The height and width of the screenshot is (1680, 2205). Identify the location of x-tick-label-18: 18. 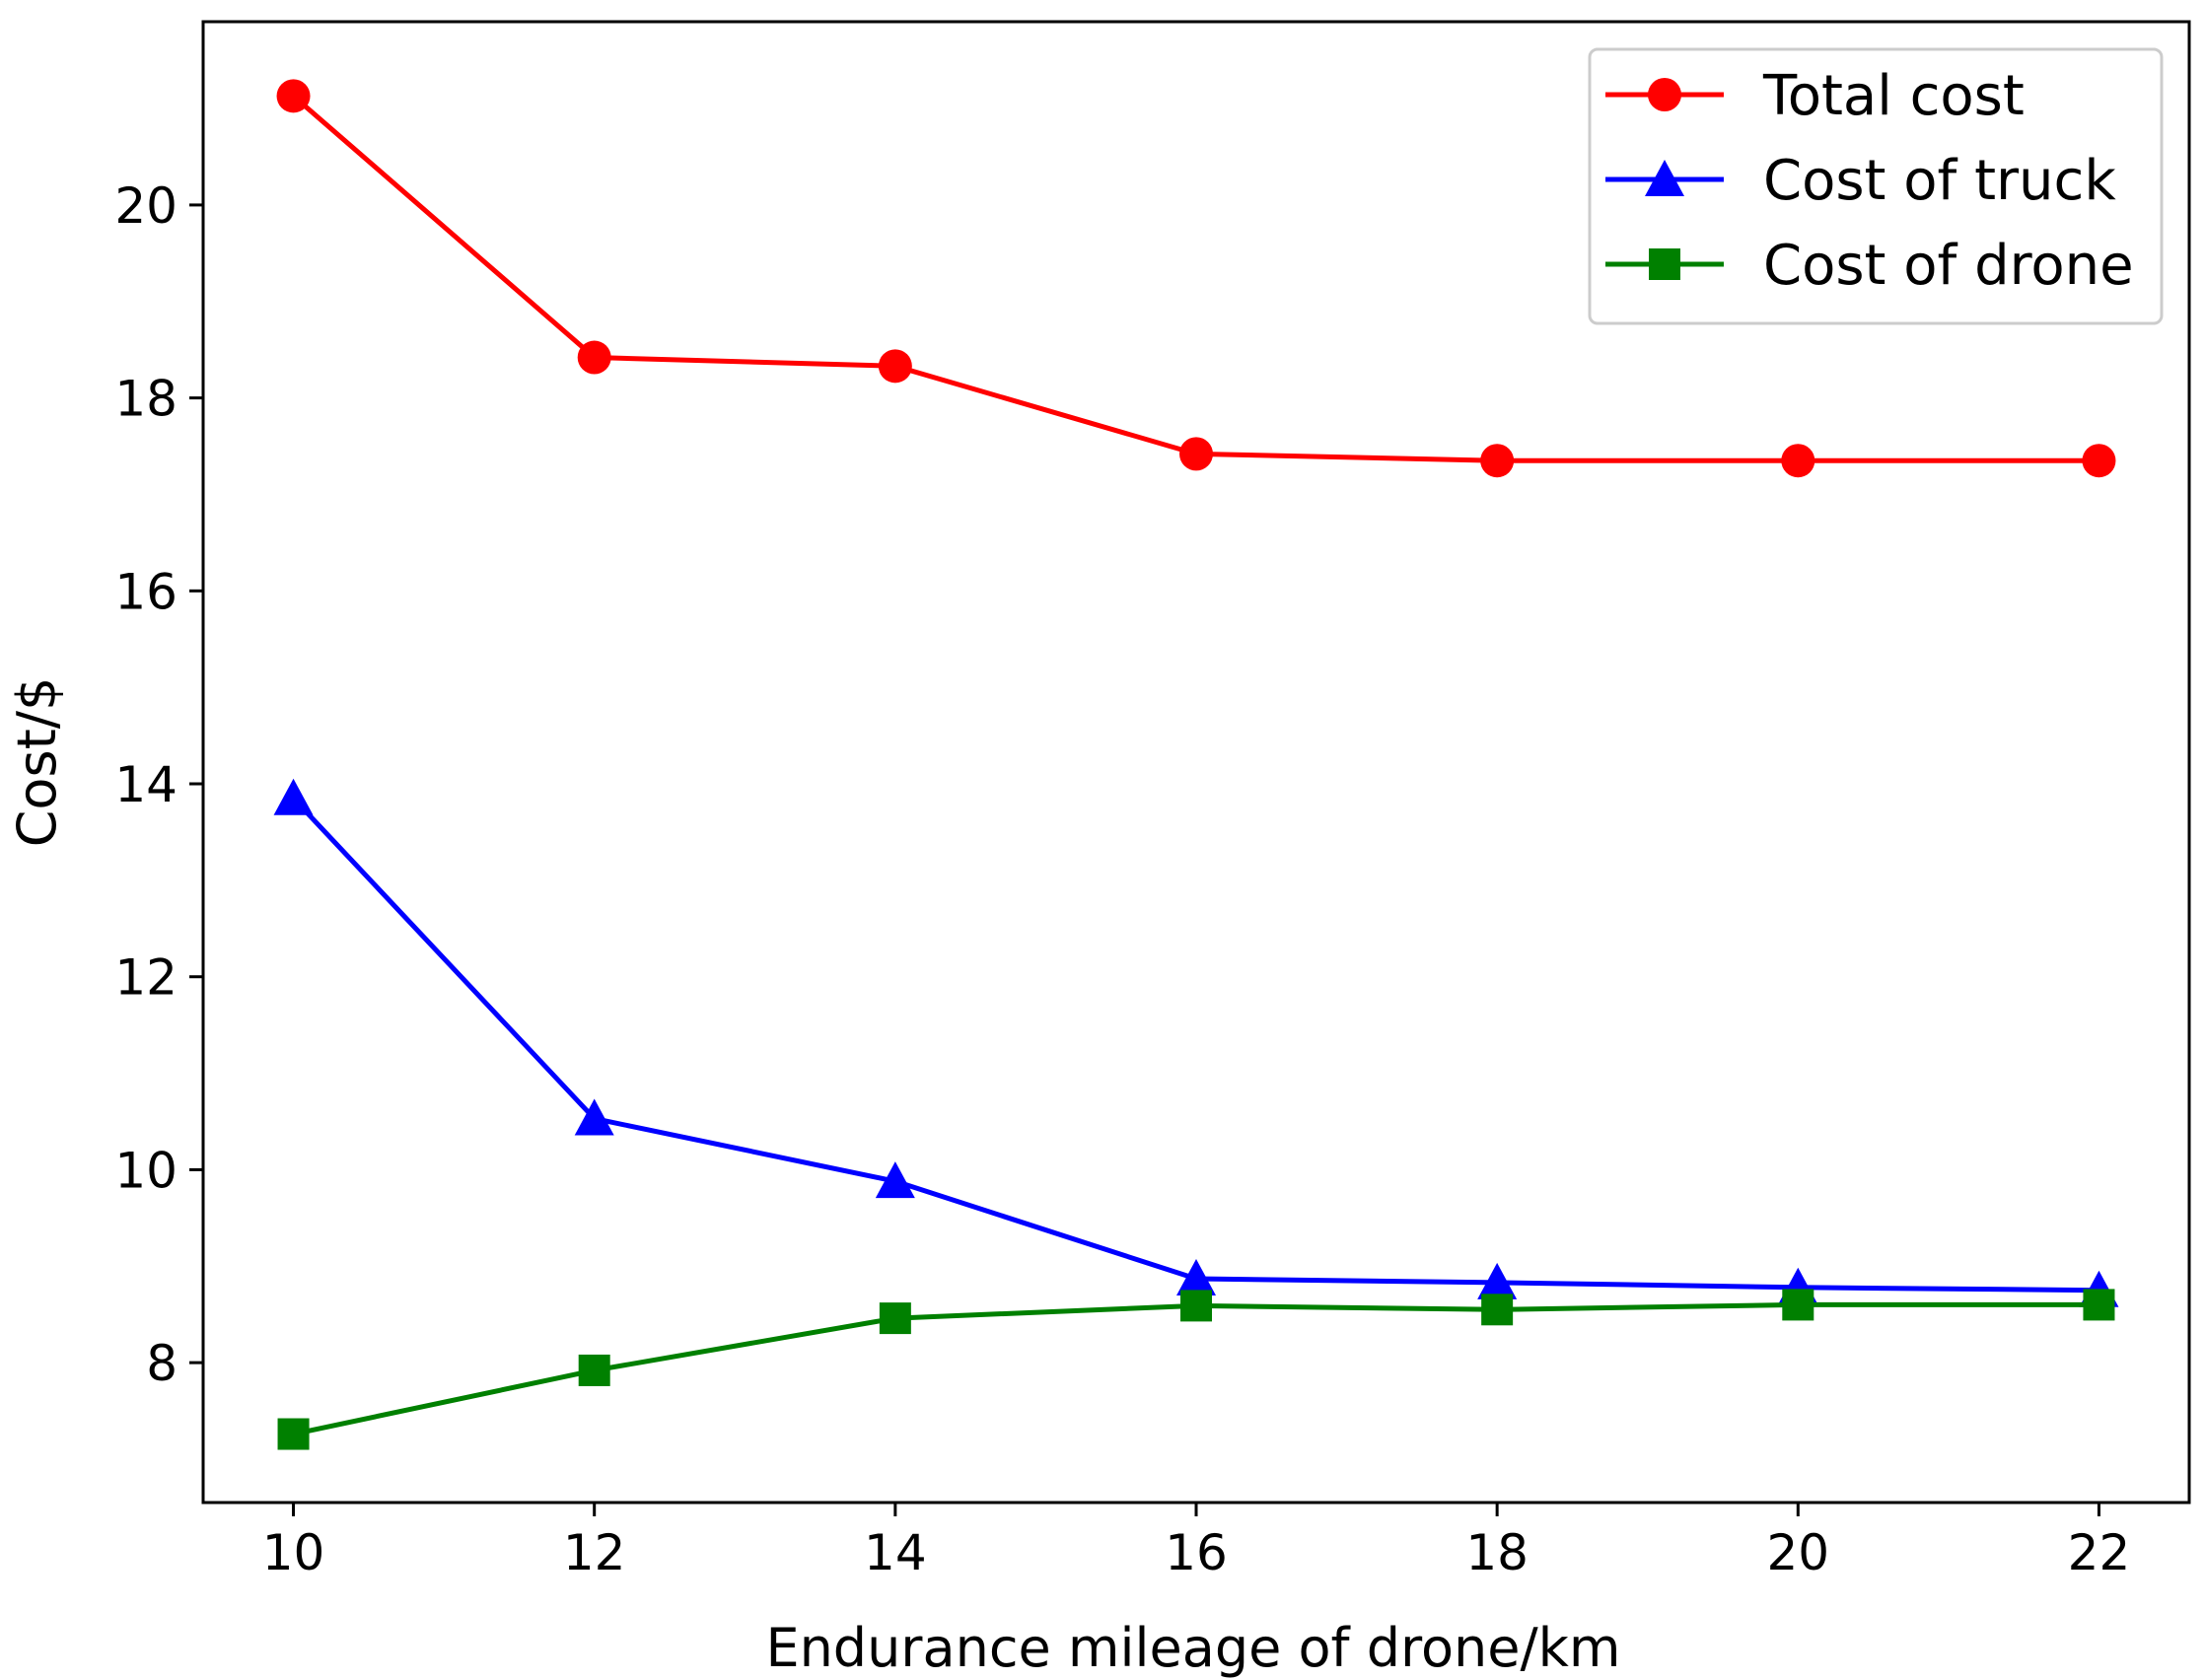
(1497, 1552).